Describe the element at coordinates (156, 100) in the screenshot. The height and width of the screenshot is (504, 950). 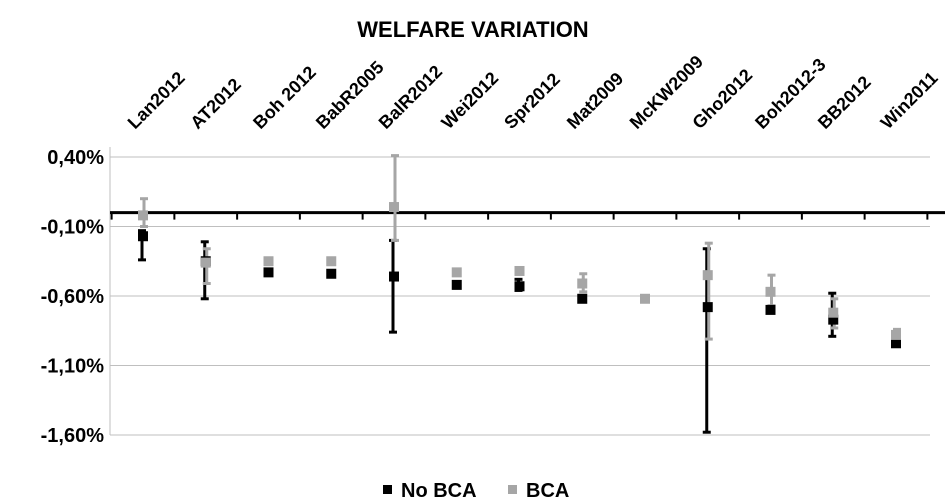
I see `category-label: Lan2012` at that location.